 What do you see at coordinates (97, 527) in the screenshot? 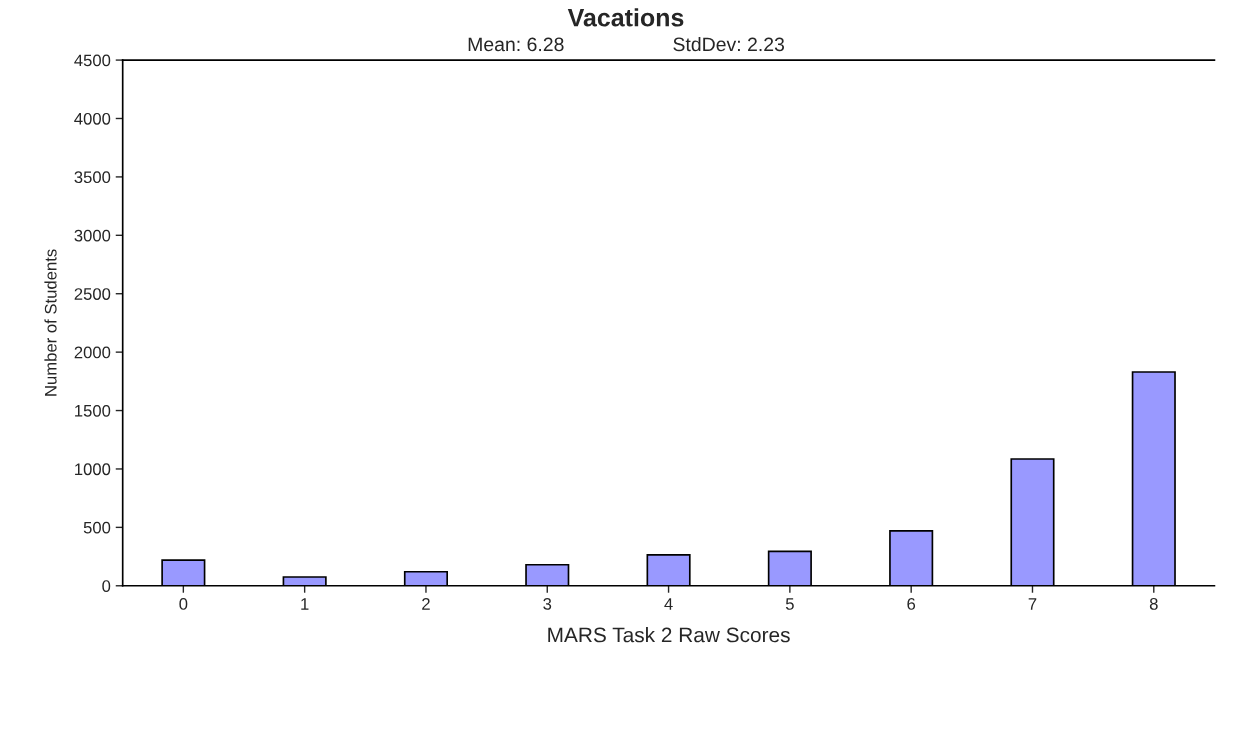
I see `y-tick-label: 500` at bounding box center [97, 527].